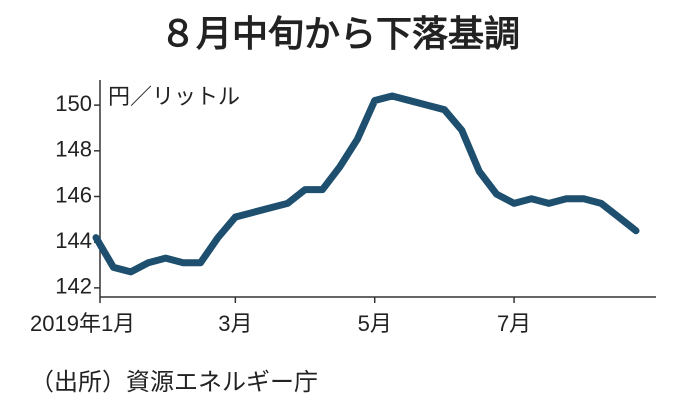 Image resolution: width=680 pixels, height=417 pixels. I want to click on y-axis-label: 円／リットル, so click(174, 97).